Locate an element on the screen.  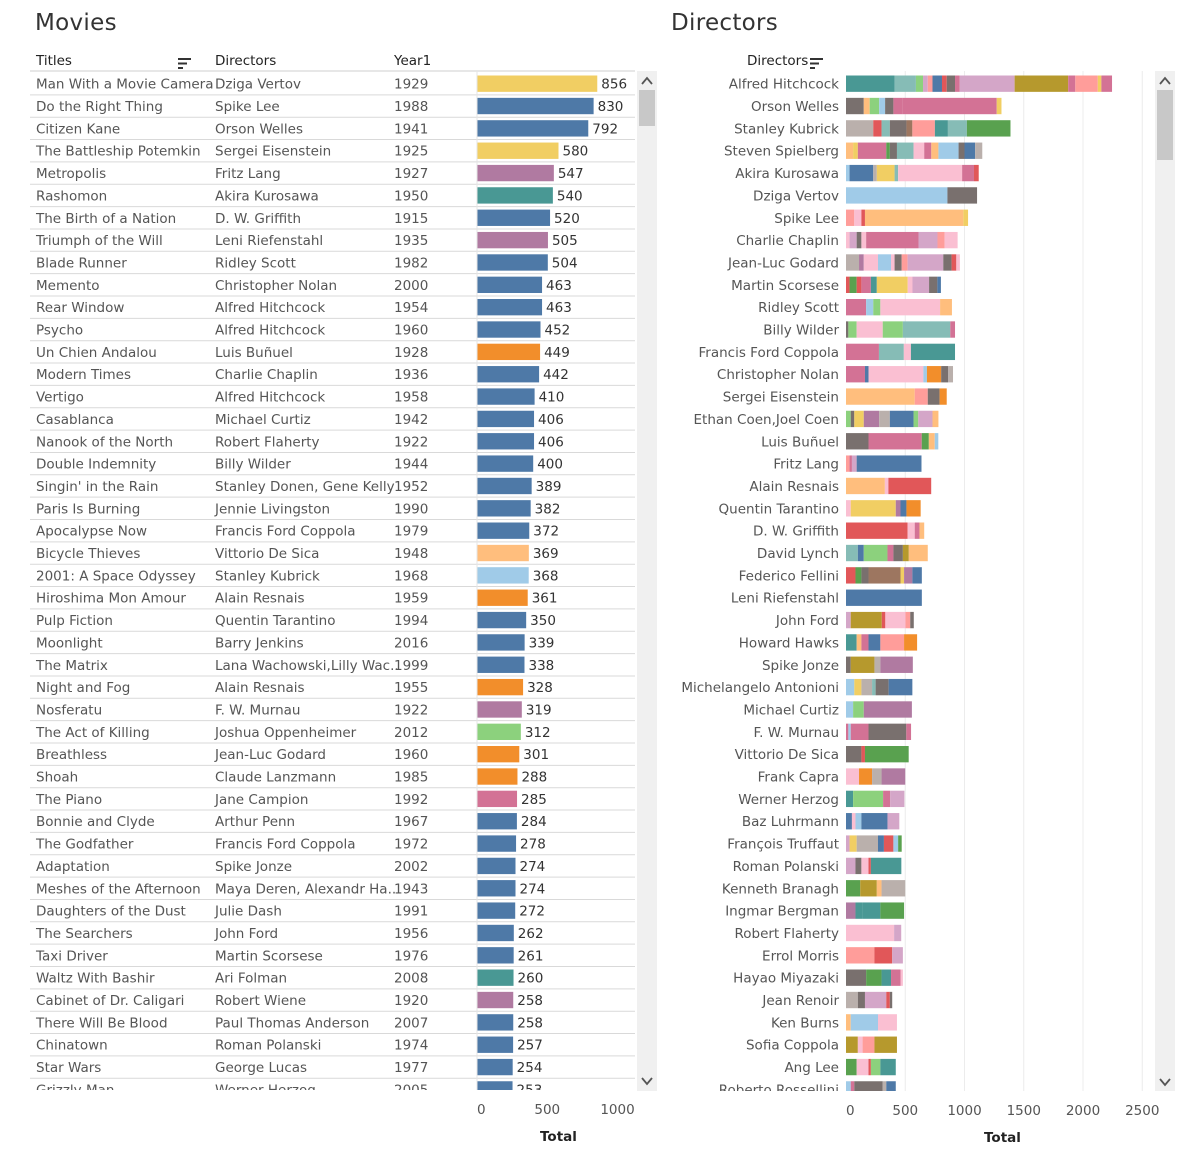
movie-year: 1994 is located at coordinates (411, 621).